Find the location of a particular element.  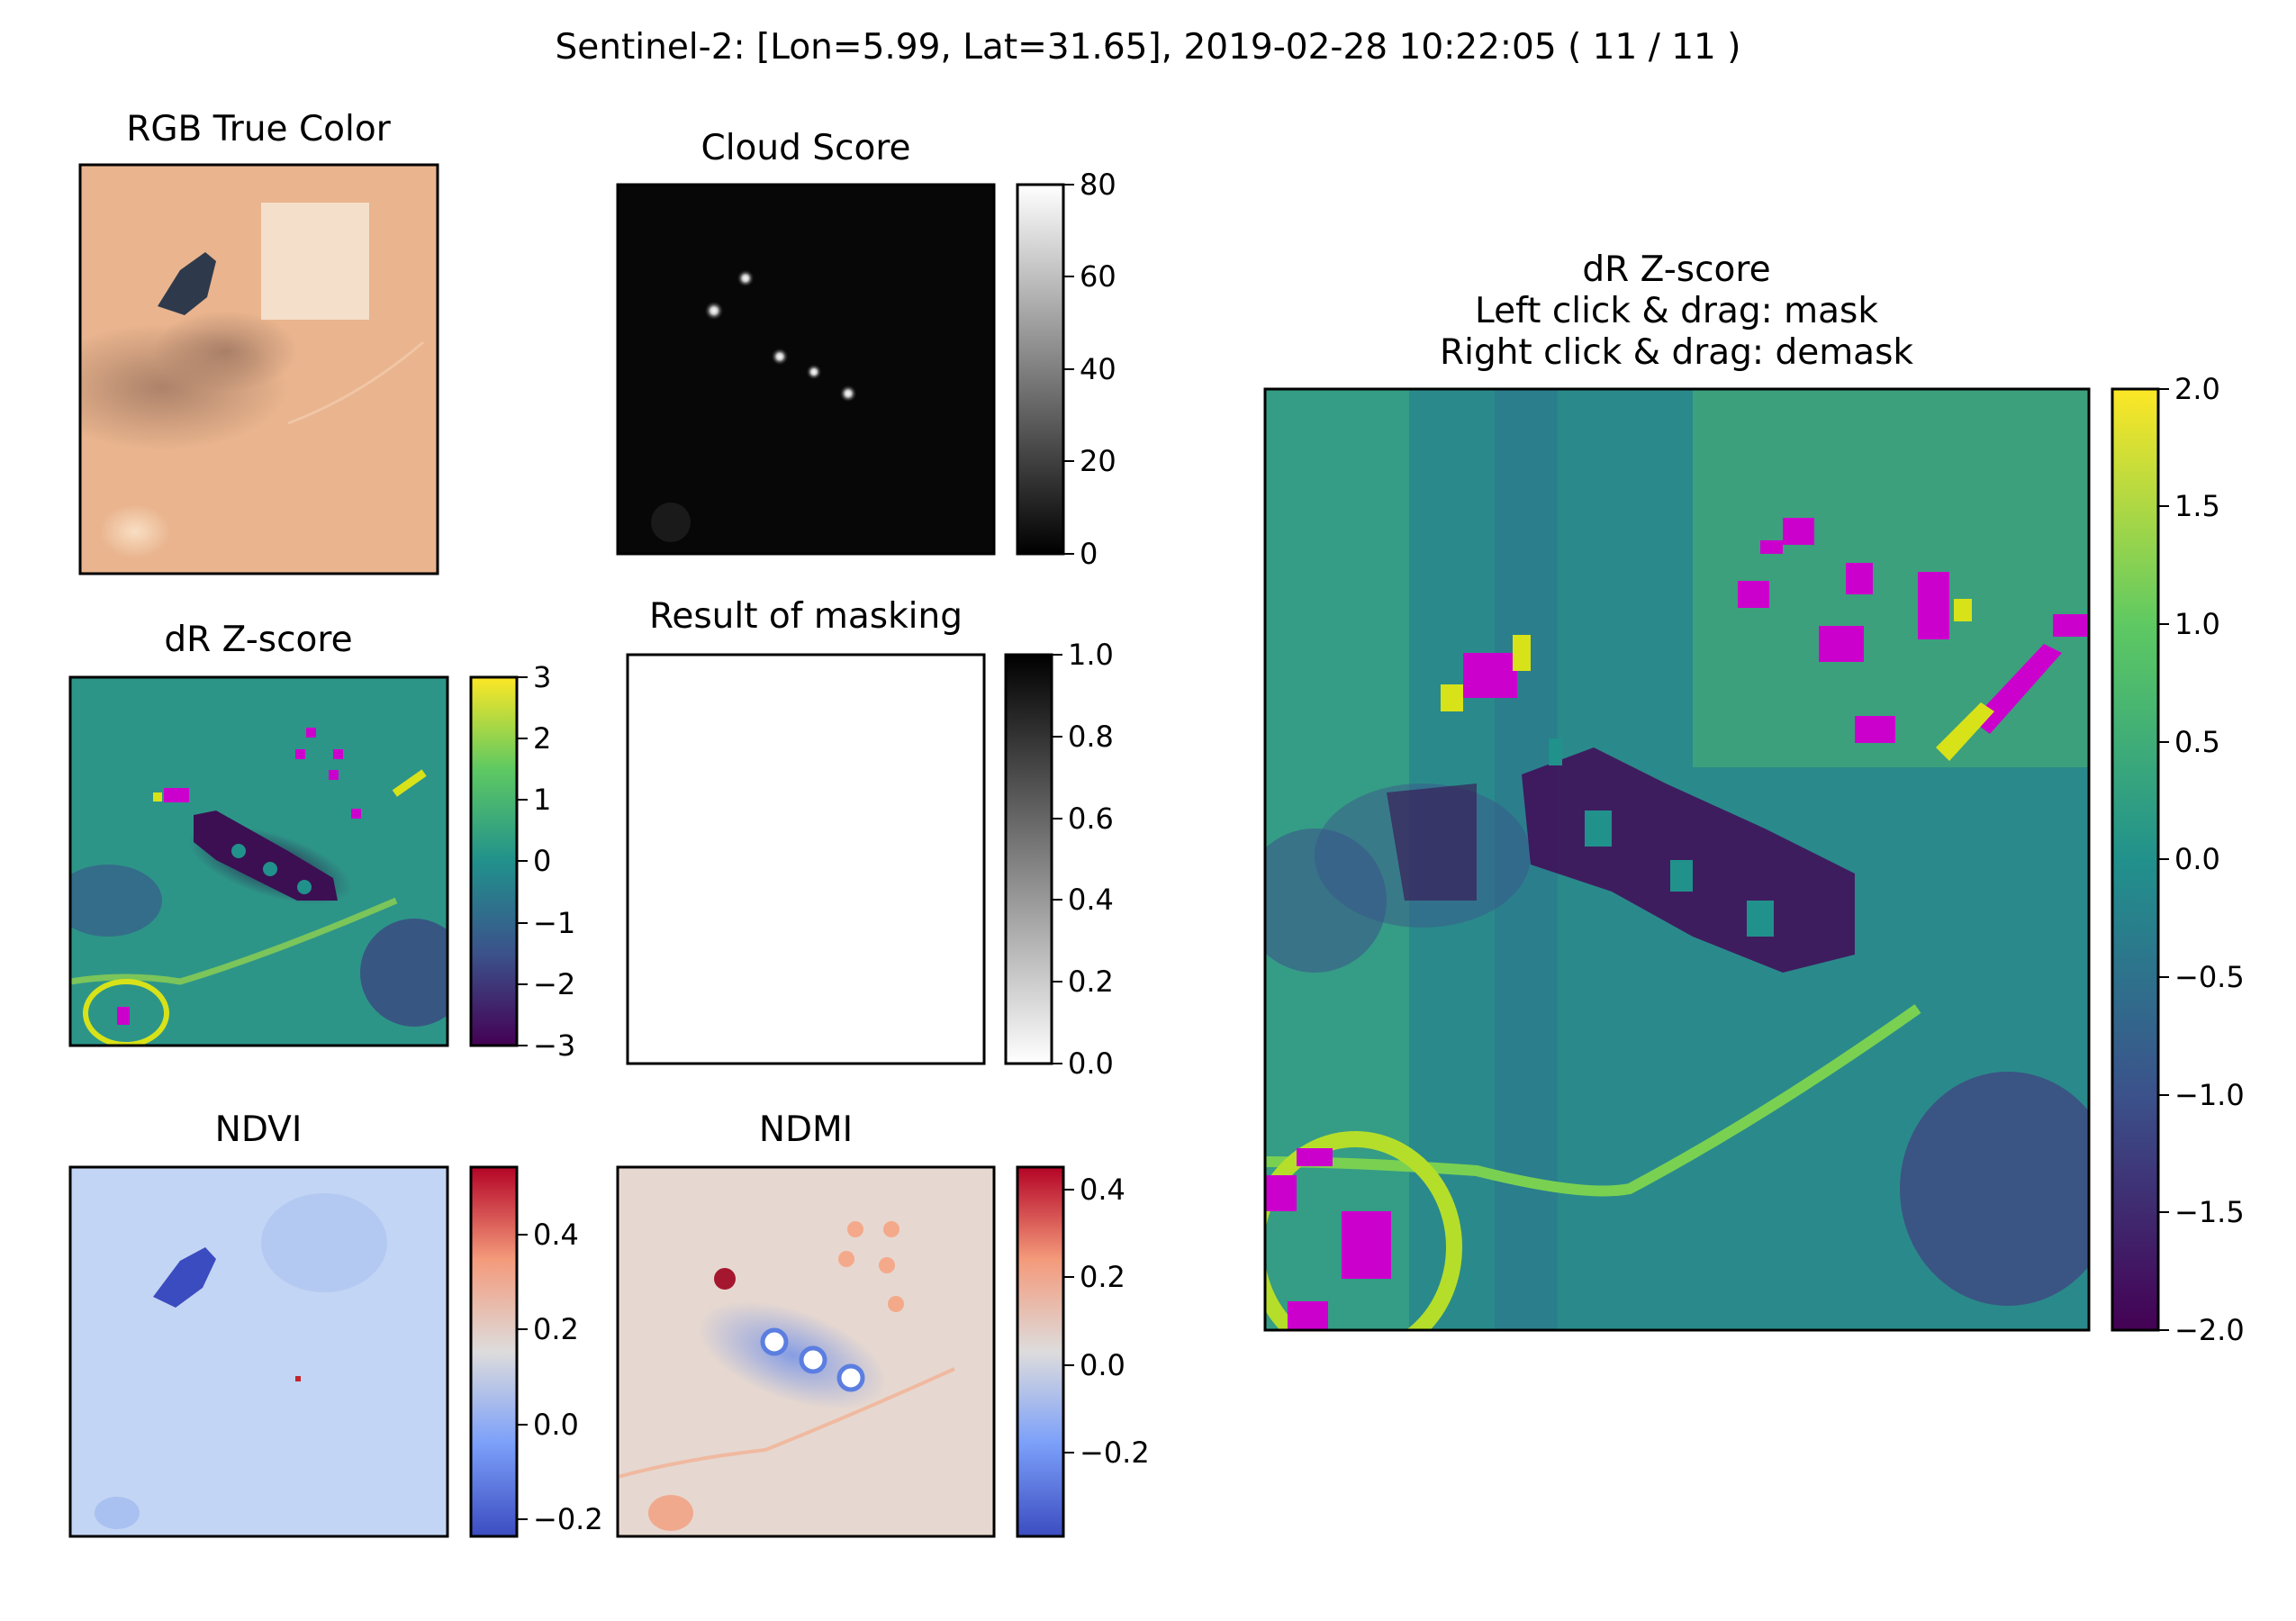

rgb-title: RGB True Color is located at coordinates (258, 129).